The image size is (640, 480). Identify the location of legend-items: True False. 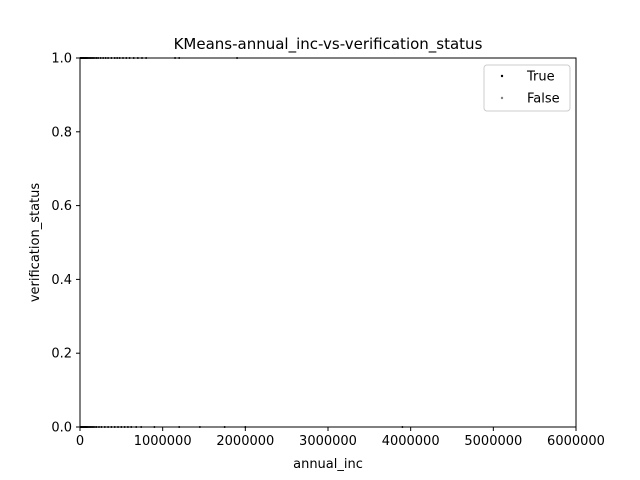
(530, 88).